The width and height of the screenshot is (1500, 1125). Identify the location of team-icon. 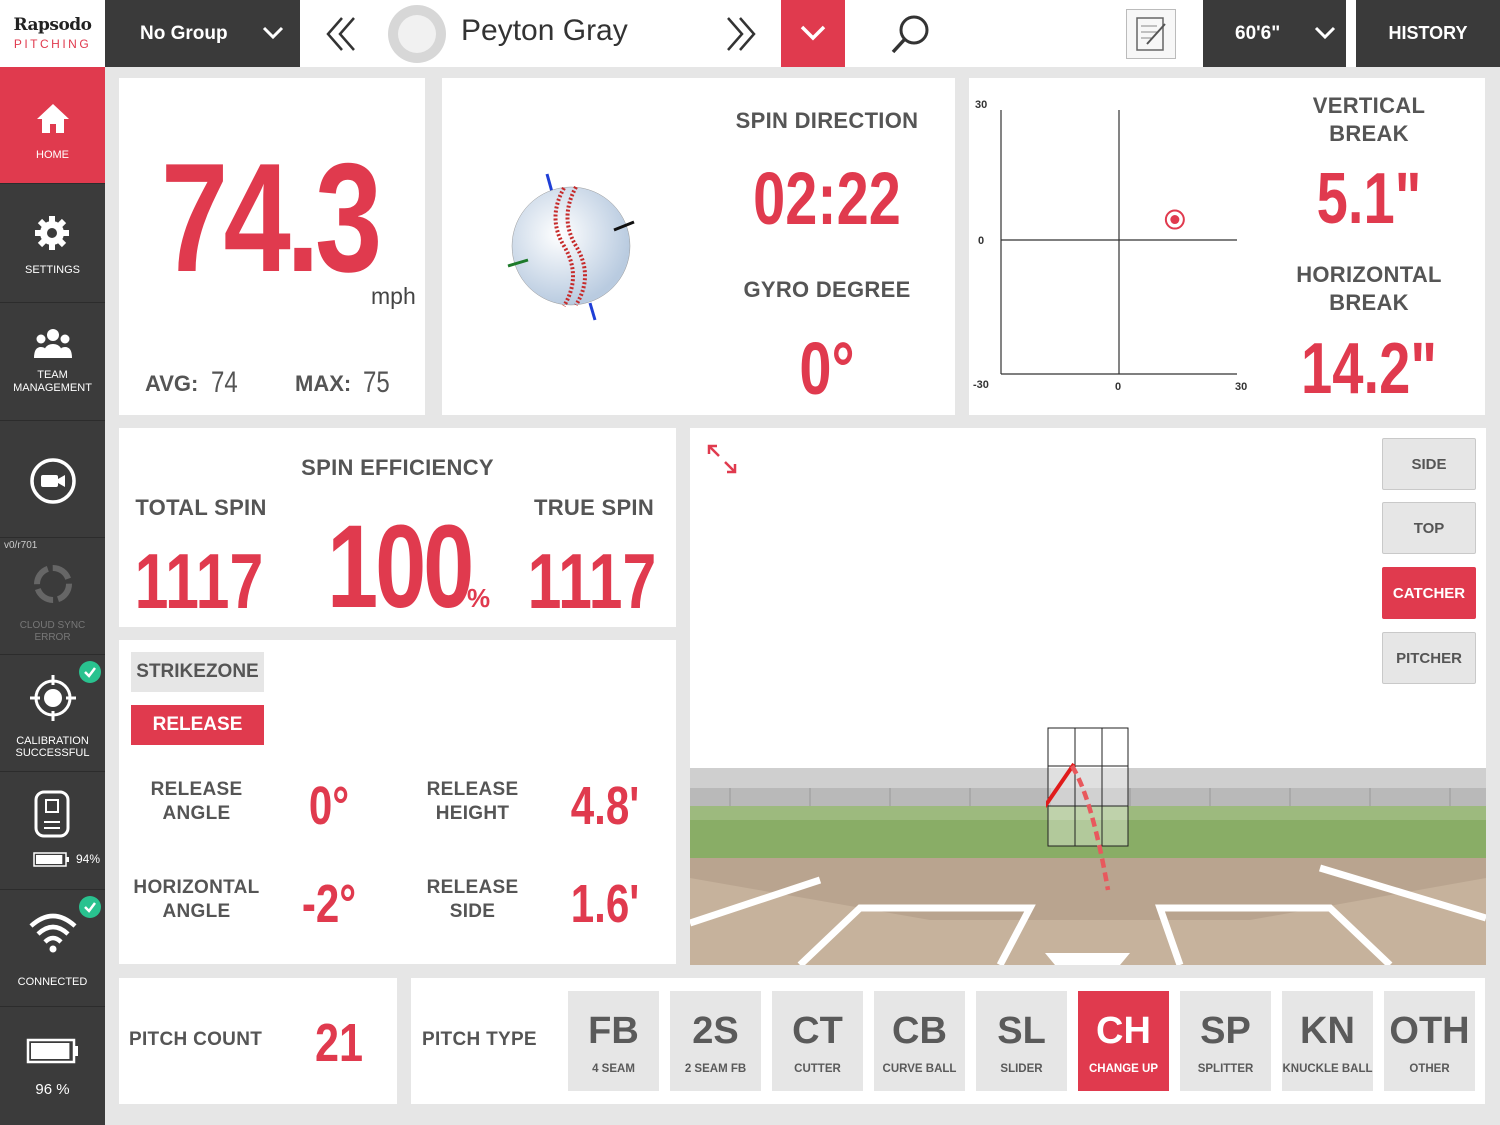
(53, 343).